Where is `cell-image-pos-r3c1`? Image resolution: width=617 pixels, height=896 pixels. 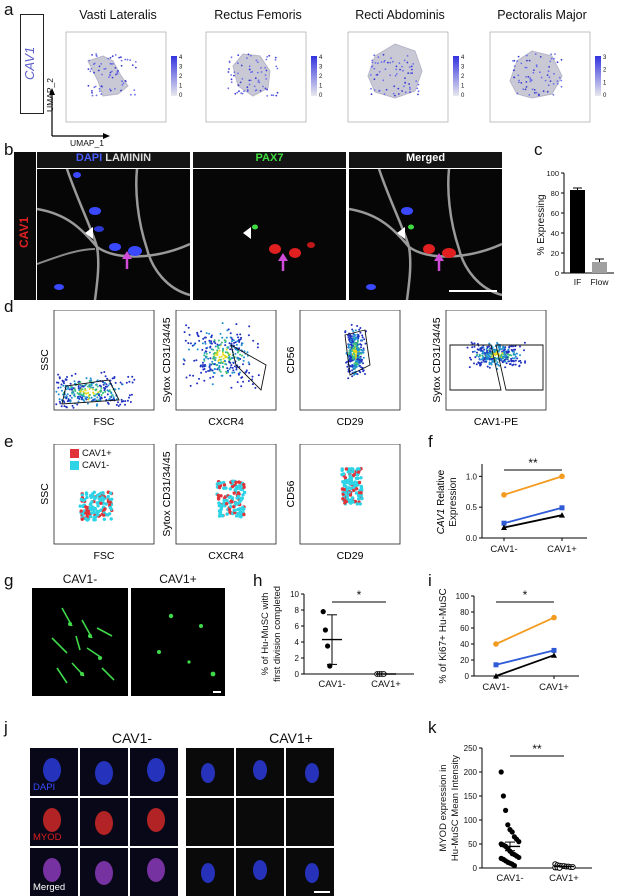
cell-image-pos-r3c1 is located at coordinates (210, 872).